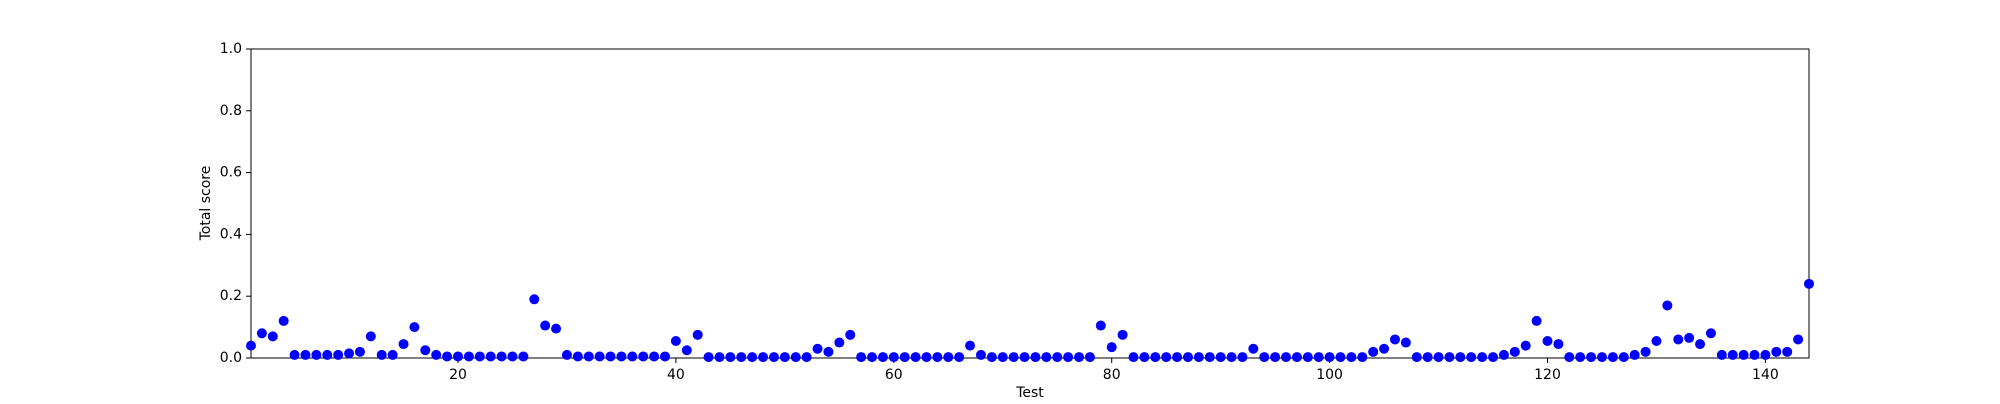  What do you see at coordinates (231, 234) in the screenshot?
I see `y-tick-label: 0.4` at bounding box center [231, 234].